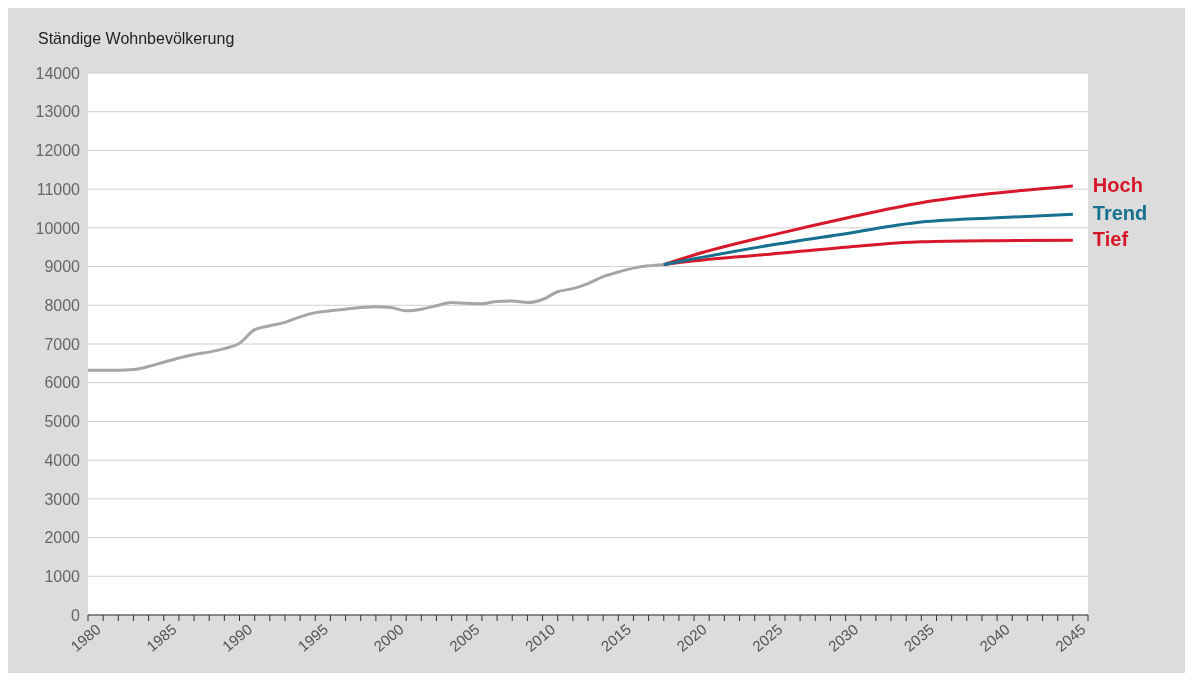 The width and height of the screenshot is (1193, 681). I want to click on series-label: Tief, so click(1110, 239).